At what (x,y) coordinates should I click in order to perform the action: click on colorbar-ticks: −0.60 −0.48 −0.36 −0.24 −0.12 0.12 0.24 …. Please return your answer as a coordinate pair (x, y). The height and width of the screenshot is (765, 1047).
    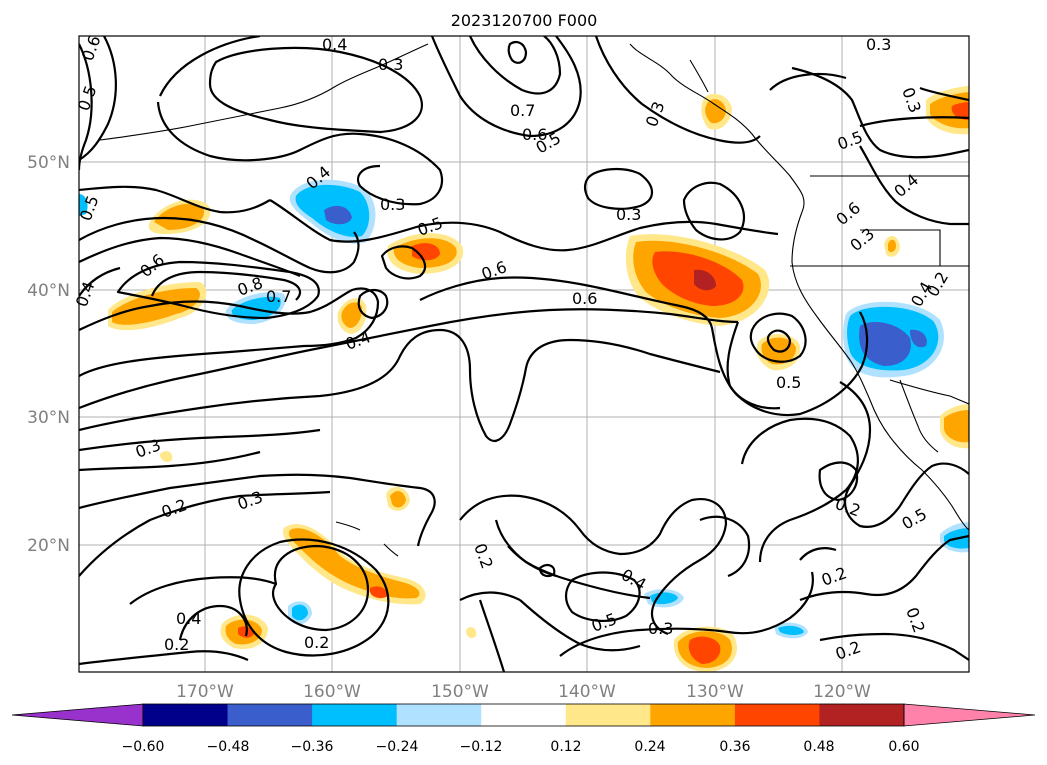
    Looking at the image, I should click on (521, 747).